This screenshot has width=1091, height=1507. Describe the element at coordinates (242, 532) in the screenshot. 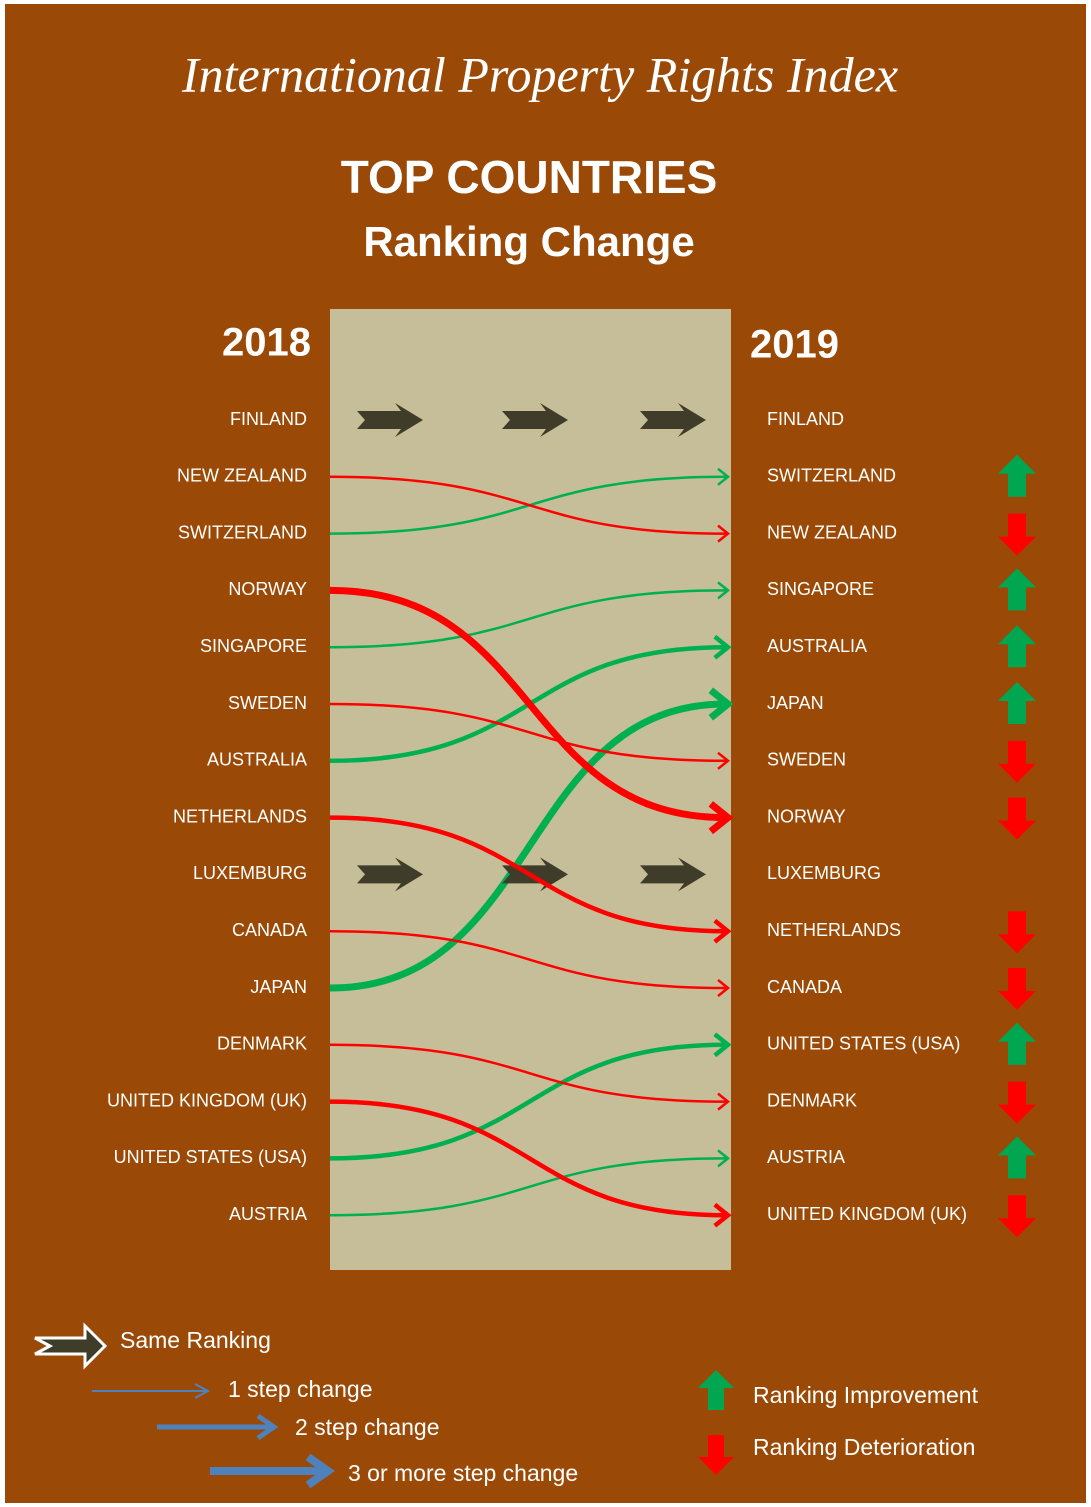

I see `country-2018: SWITZERLAND` at that location.